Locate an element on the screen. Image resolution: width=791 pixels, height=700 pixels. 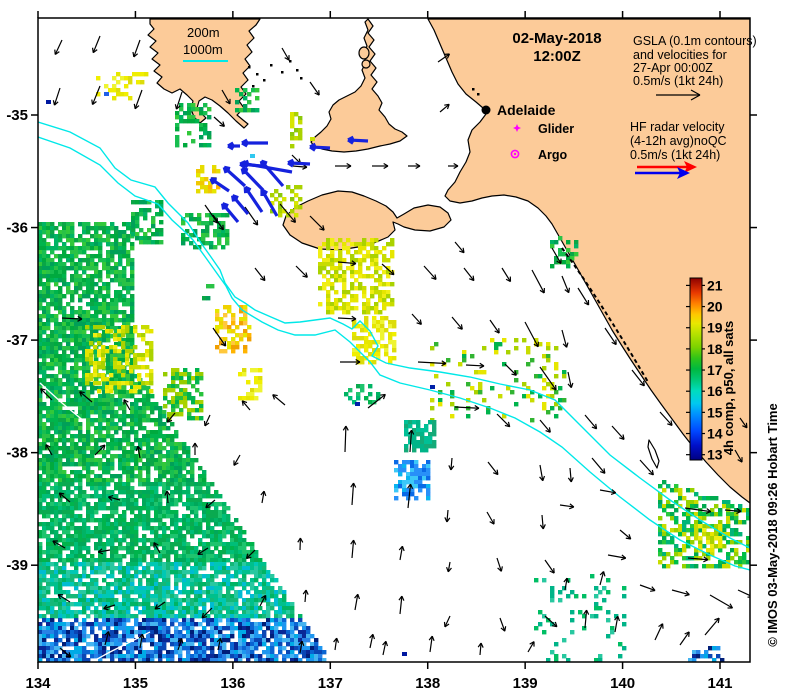
hf-legend-line1: HF radar velocity is located at coordinates (677, 127).